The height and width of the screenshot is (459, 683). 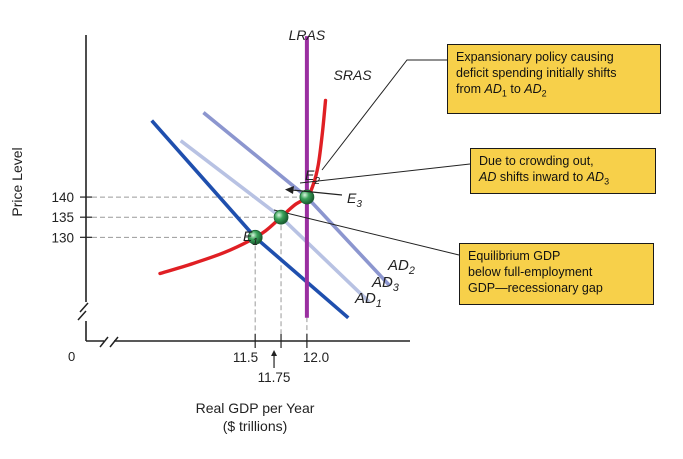 I want to click on callout1-leader, so click(x=384, y=115).